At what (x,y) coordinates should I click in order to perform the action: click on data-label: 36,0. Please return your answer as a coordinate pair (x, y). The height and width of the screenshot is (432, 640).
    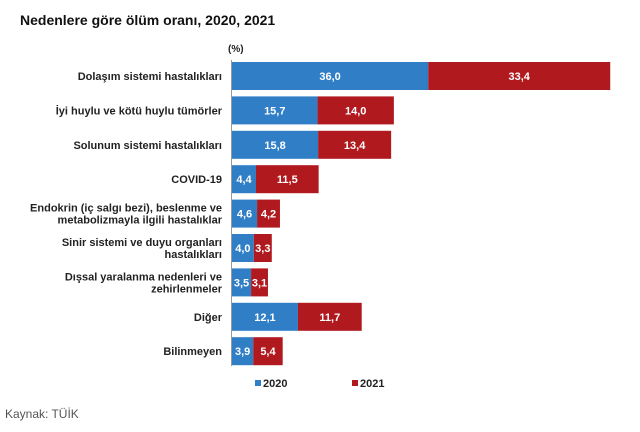
    Looking at the image, I should click on (329, 77).